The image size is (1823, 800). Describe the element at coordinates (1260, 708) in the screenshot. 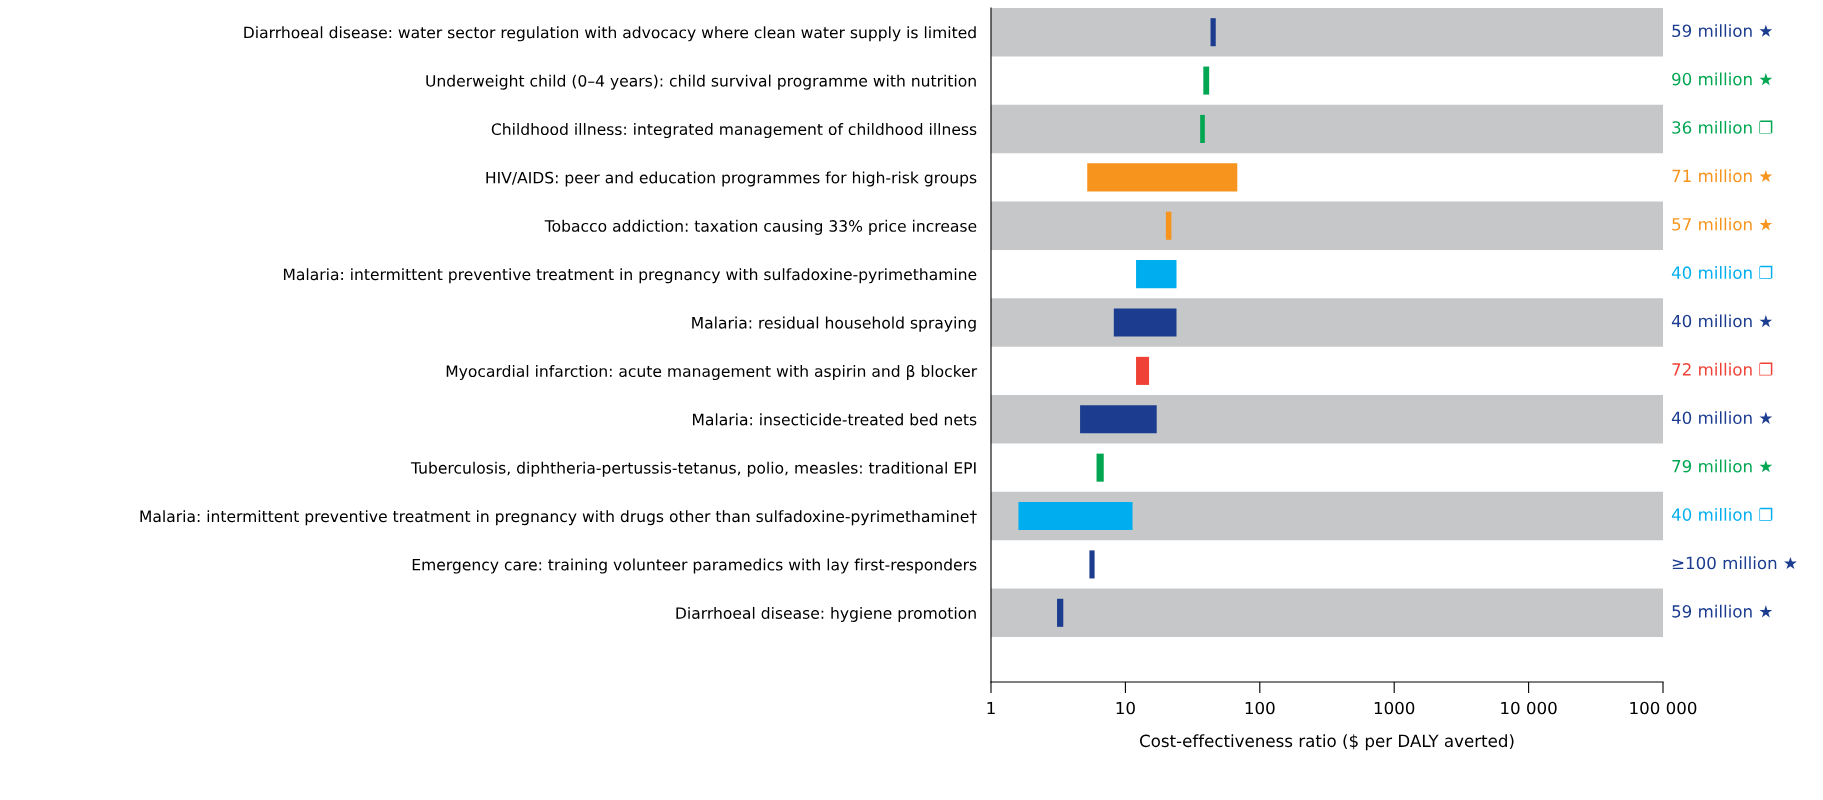

I see `x-tick-label: 100` at that location.